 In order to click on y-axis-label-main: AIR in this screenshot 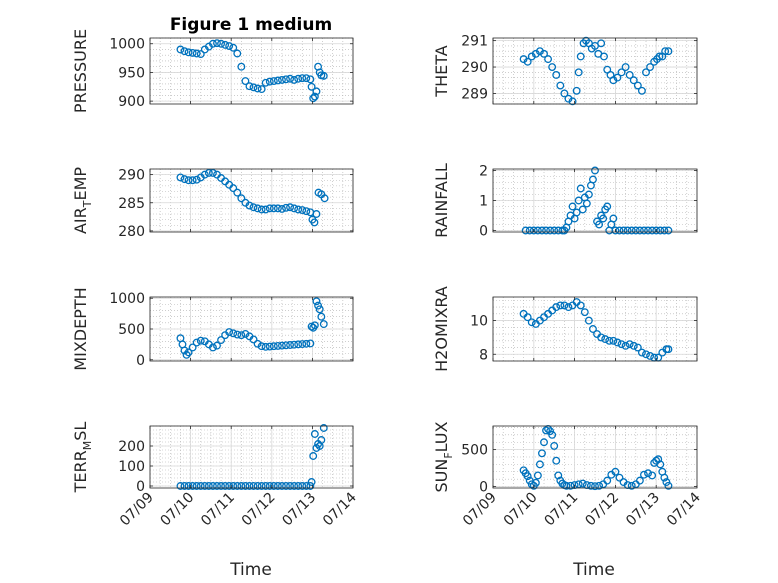, I will do `click(80, 220)`.